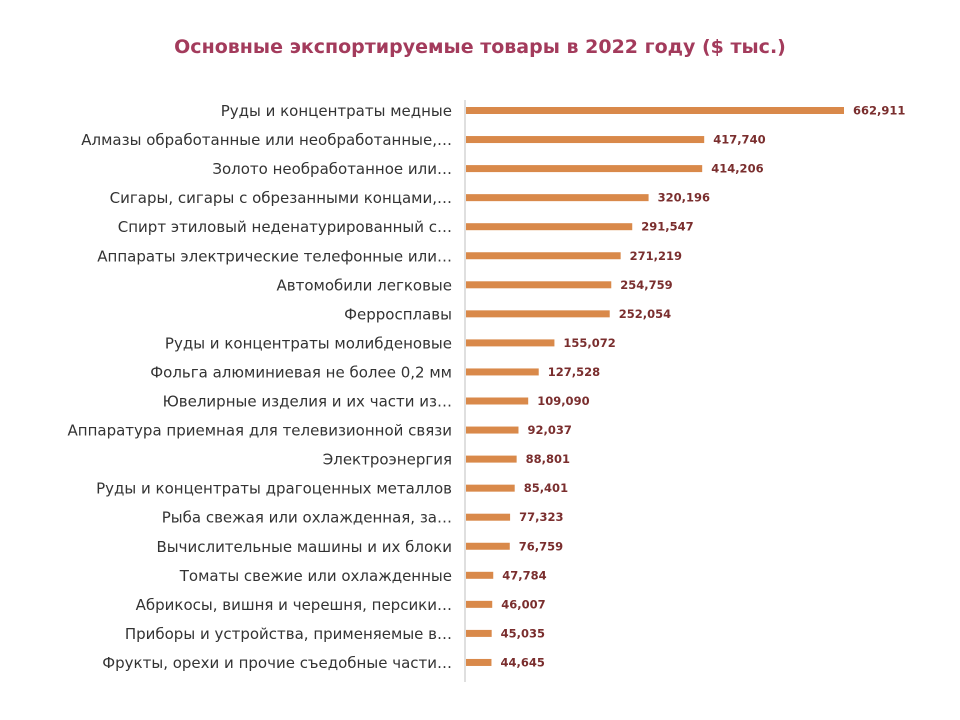  Describe the element at coordinates (656, 256) in the screenshot. I see `value-label-5: 271,219` at that location.